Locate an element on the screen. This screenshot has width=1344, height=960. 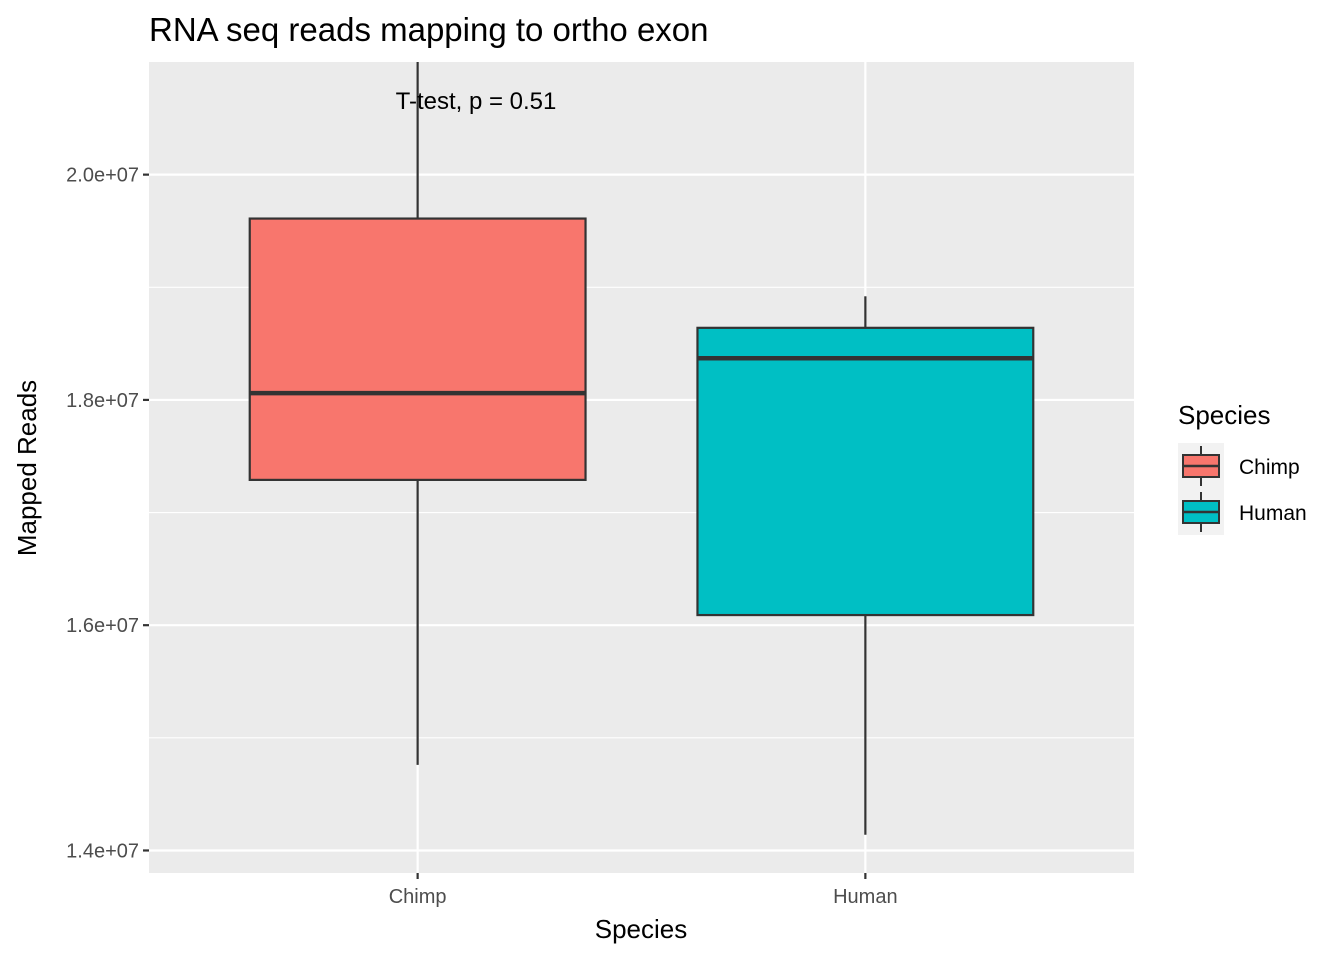
box-human is located at coordinates (865, 565).